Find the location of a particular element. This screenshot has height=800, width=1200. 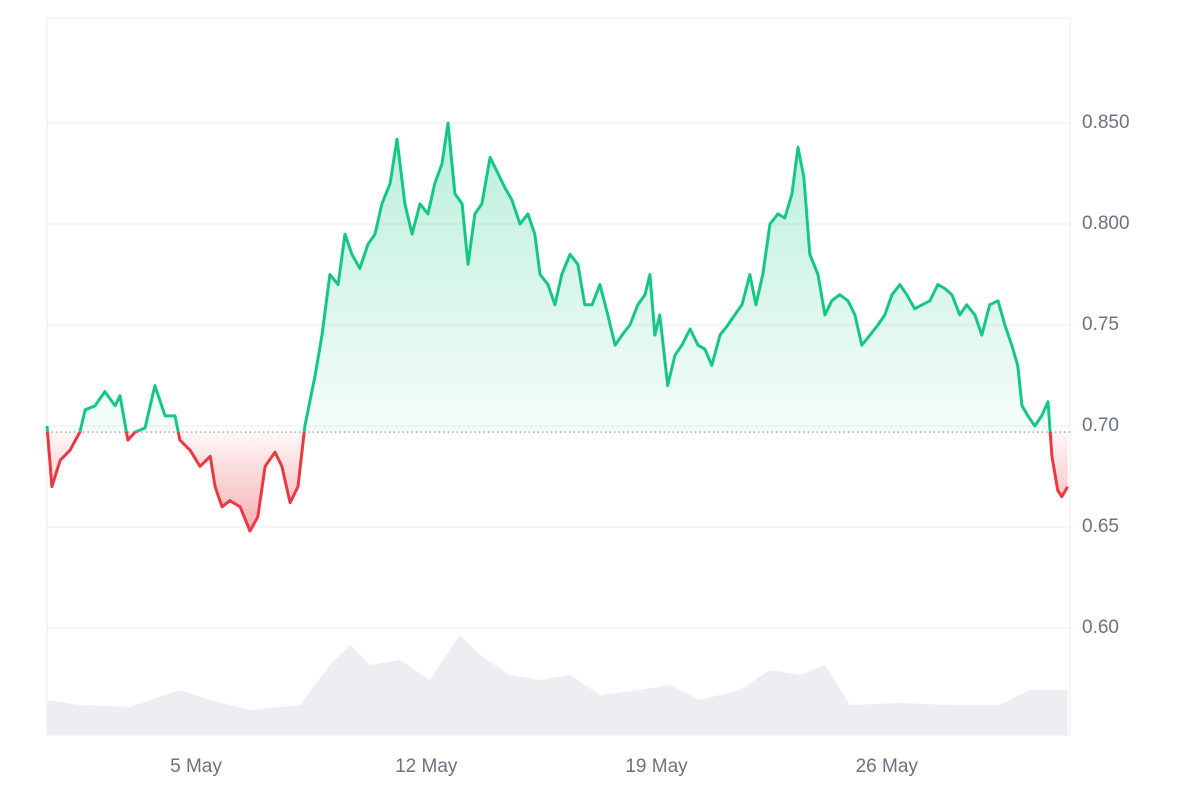

x-tick-label: 5 May is located at coordinates (196, 766).